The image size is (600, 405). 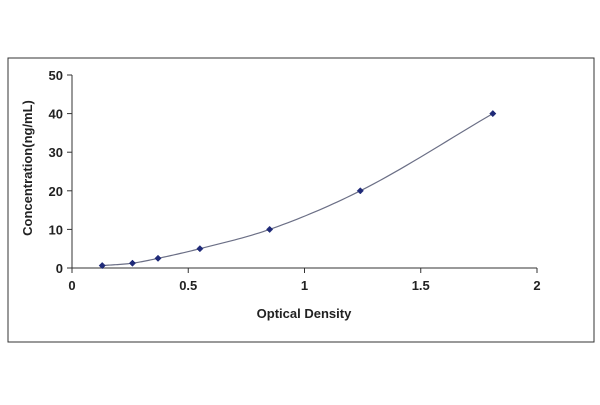 I want to click on y-tick-label: 30, so click(x=56, y=152).